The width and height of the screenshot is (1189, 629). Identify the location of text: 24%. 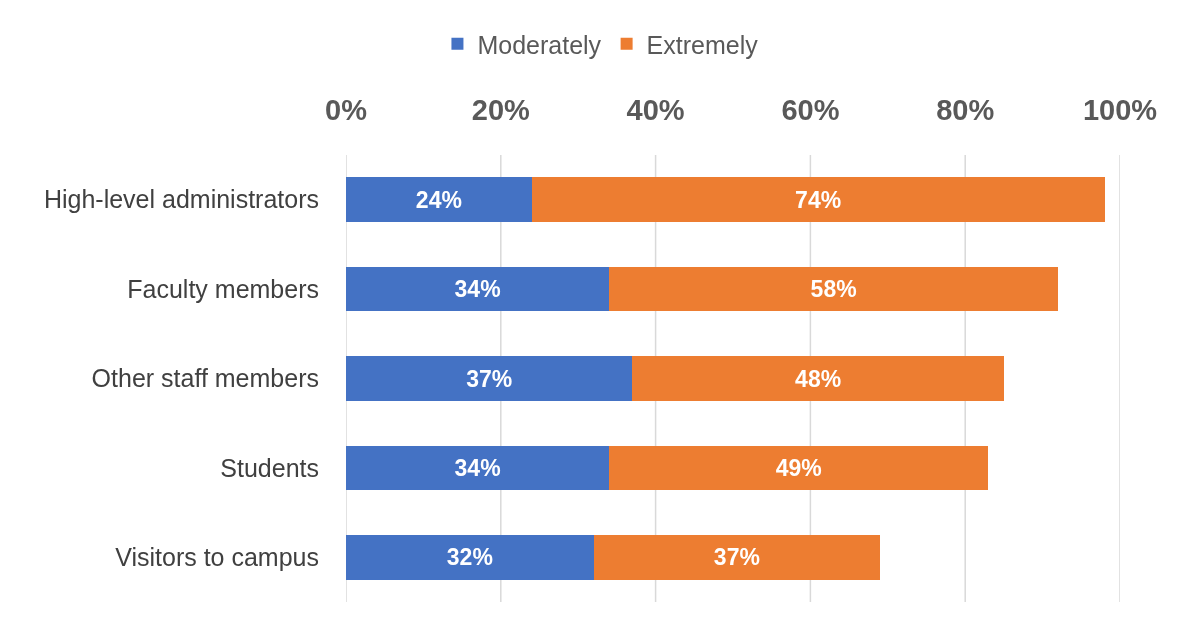
(438, 199).